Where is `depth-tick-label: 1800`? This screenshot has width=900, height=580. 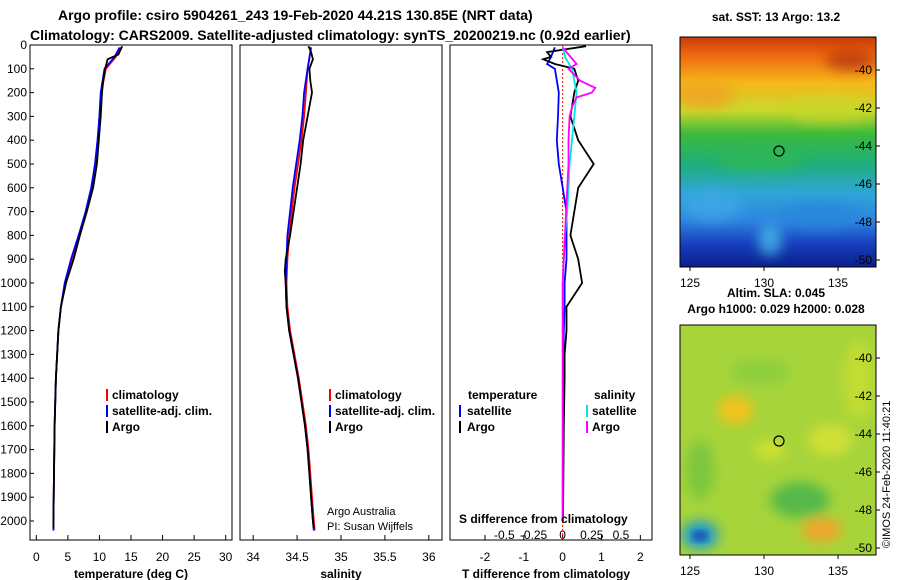
depth-tick-label: 1800 is located at coordinates (13, 473).